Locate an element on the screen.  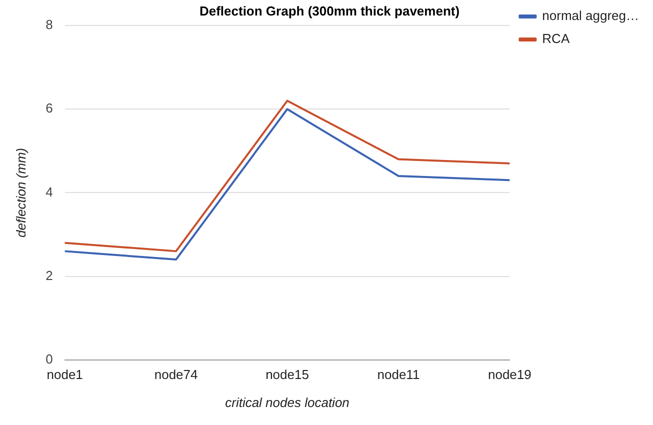
y-tick-label: 6 is located at coordinates (49, 108).